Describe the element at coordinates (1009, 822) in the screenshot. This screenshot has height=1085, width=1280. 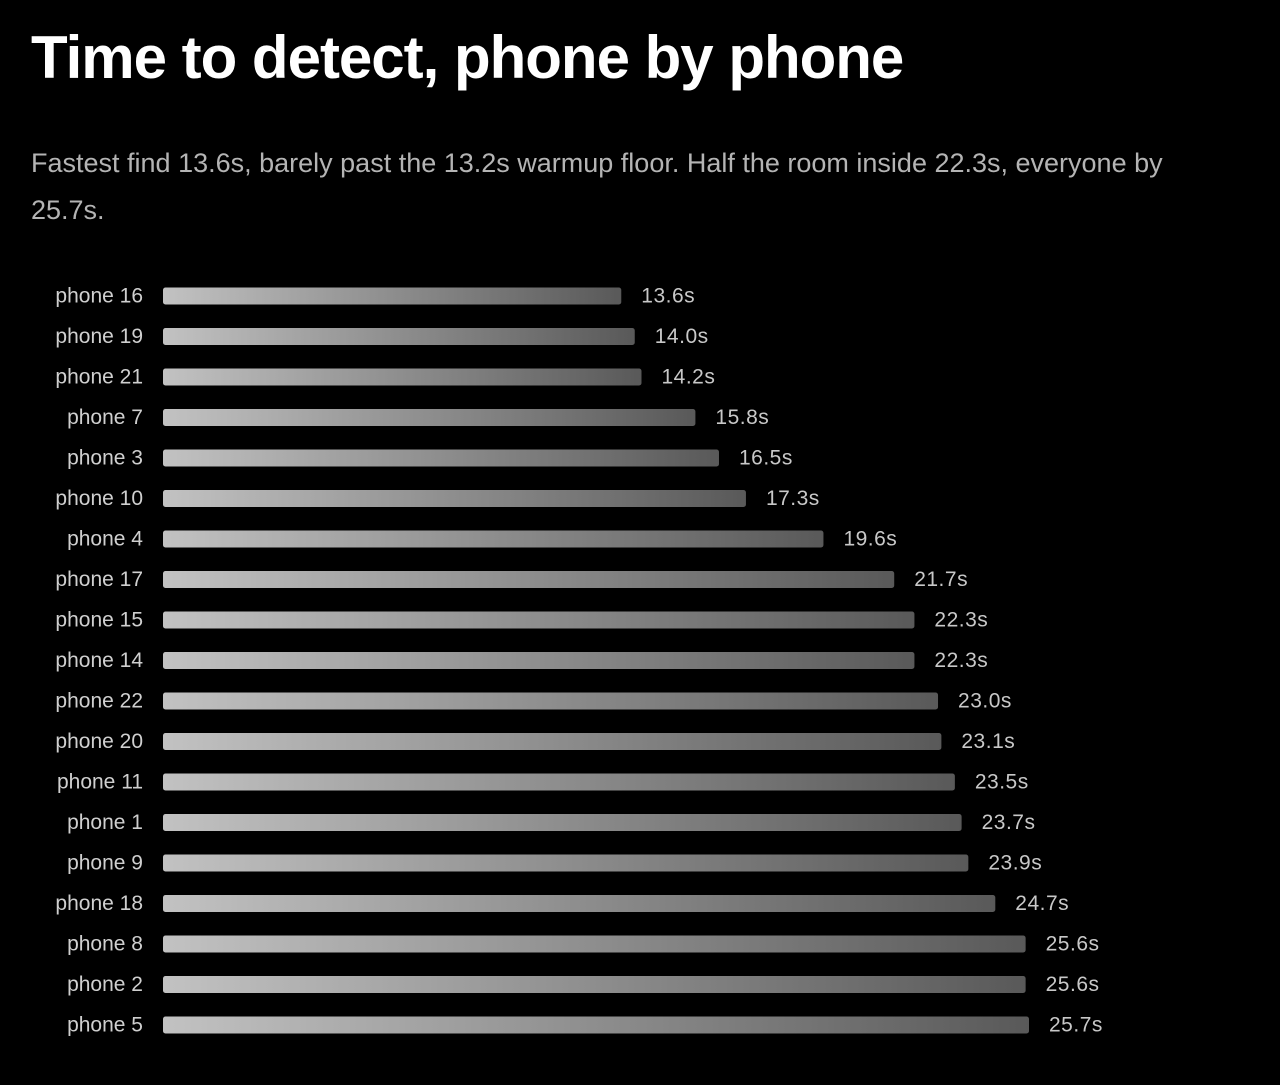
I see `bar-value-label: 23.7s` at that location.